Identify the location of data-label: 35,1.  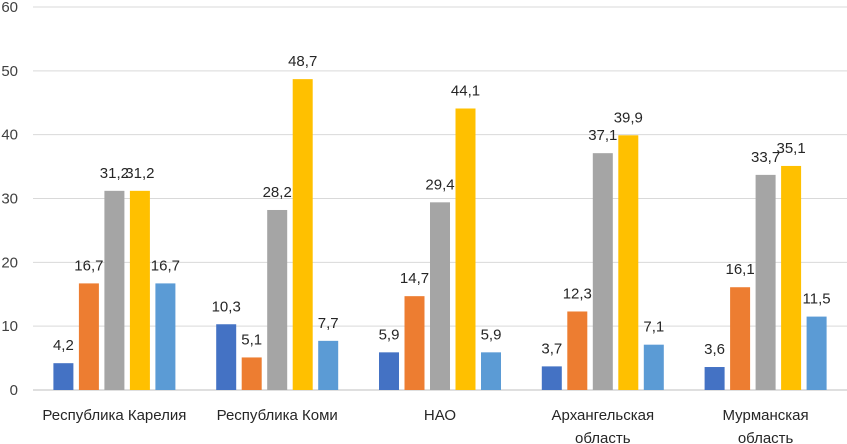
(790, 148).